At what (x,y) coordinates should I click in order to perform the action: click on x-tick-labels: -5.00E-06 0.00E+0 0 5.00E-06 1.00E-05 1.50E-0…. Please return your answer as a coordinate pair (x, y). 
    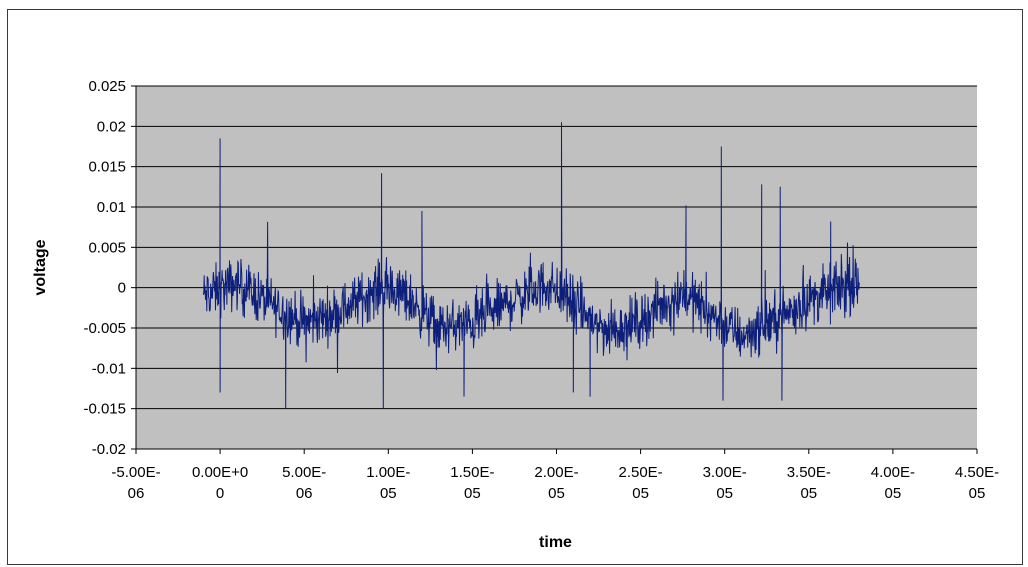
    Looking at the image, I should click on (555, 483).